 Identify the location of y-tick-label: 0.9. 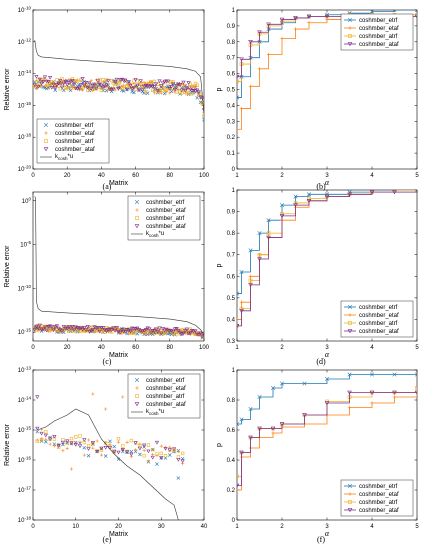
(231, 213).